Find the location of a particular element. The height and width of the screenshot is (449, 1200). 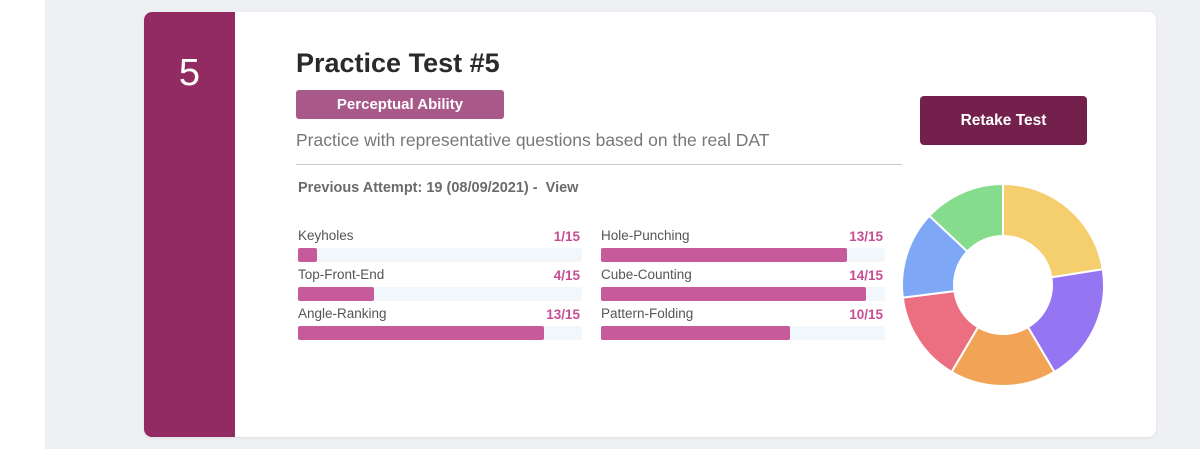

retake-test-button: Retake Test is located at coordinates (1003, 120).